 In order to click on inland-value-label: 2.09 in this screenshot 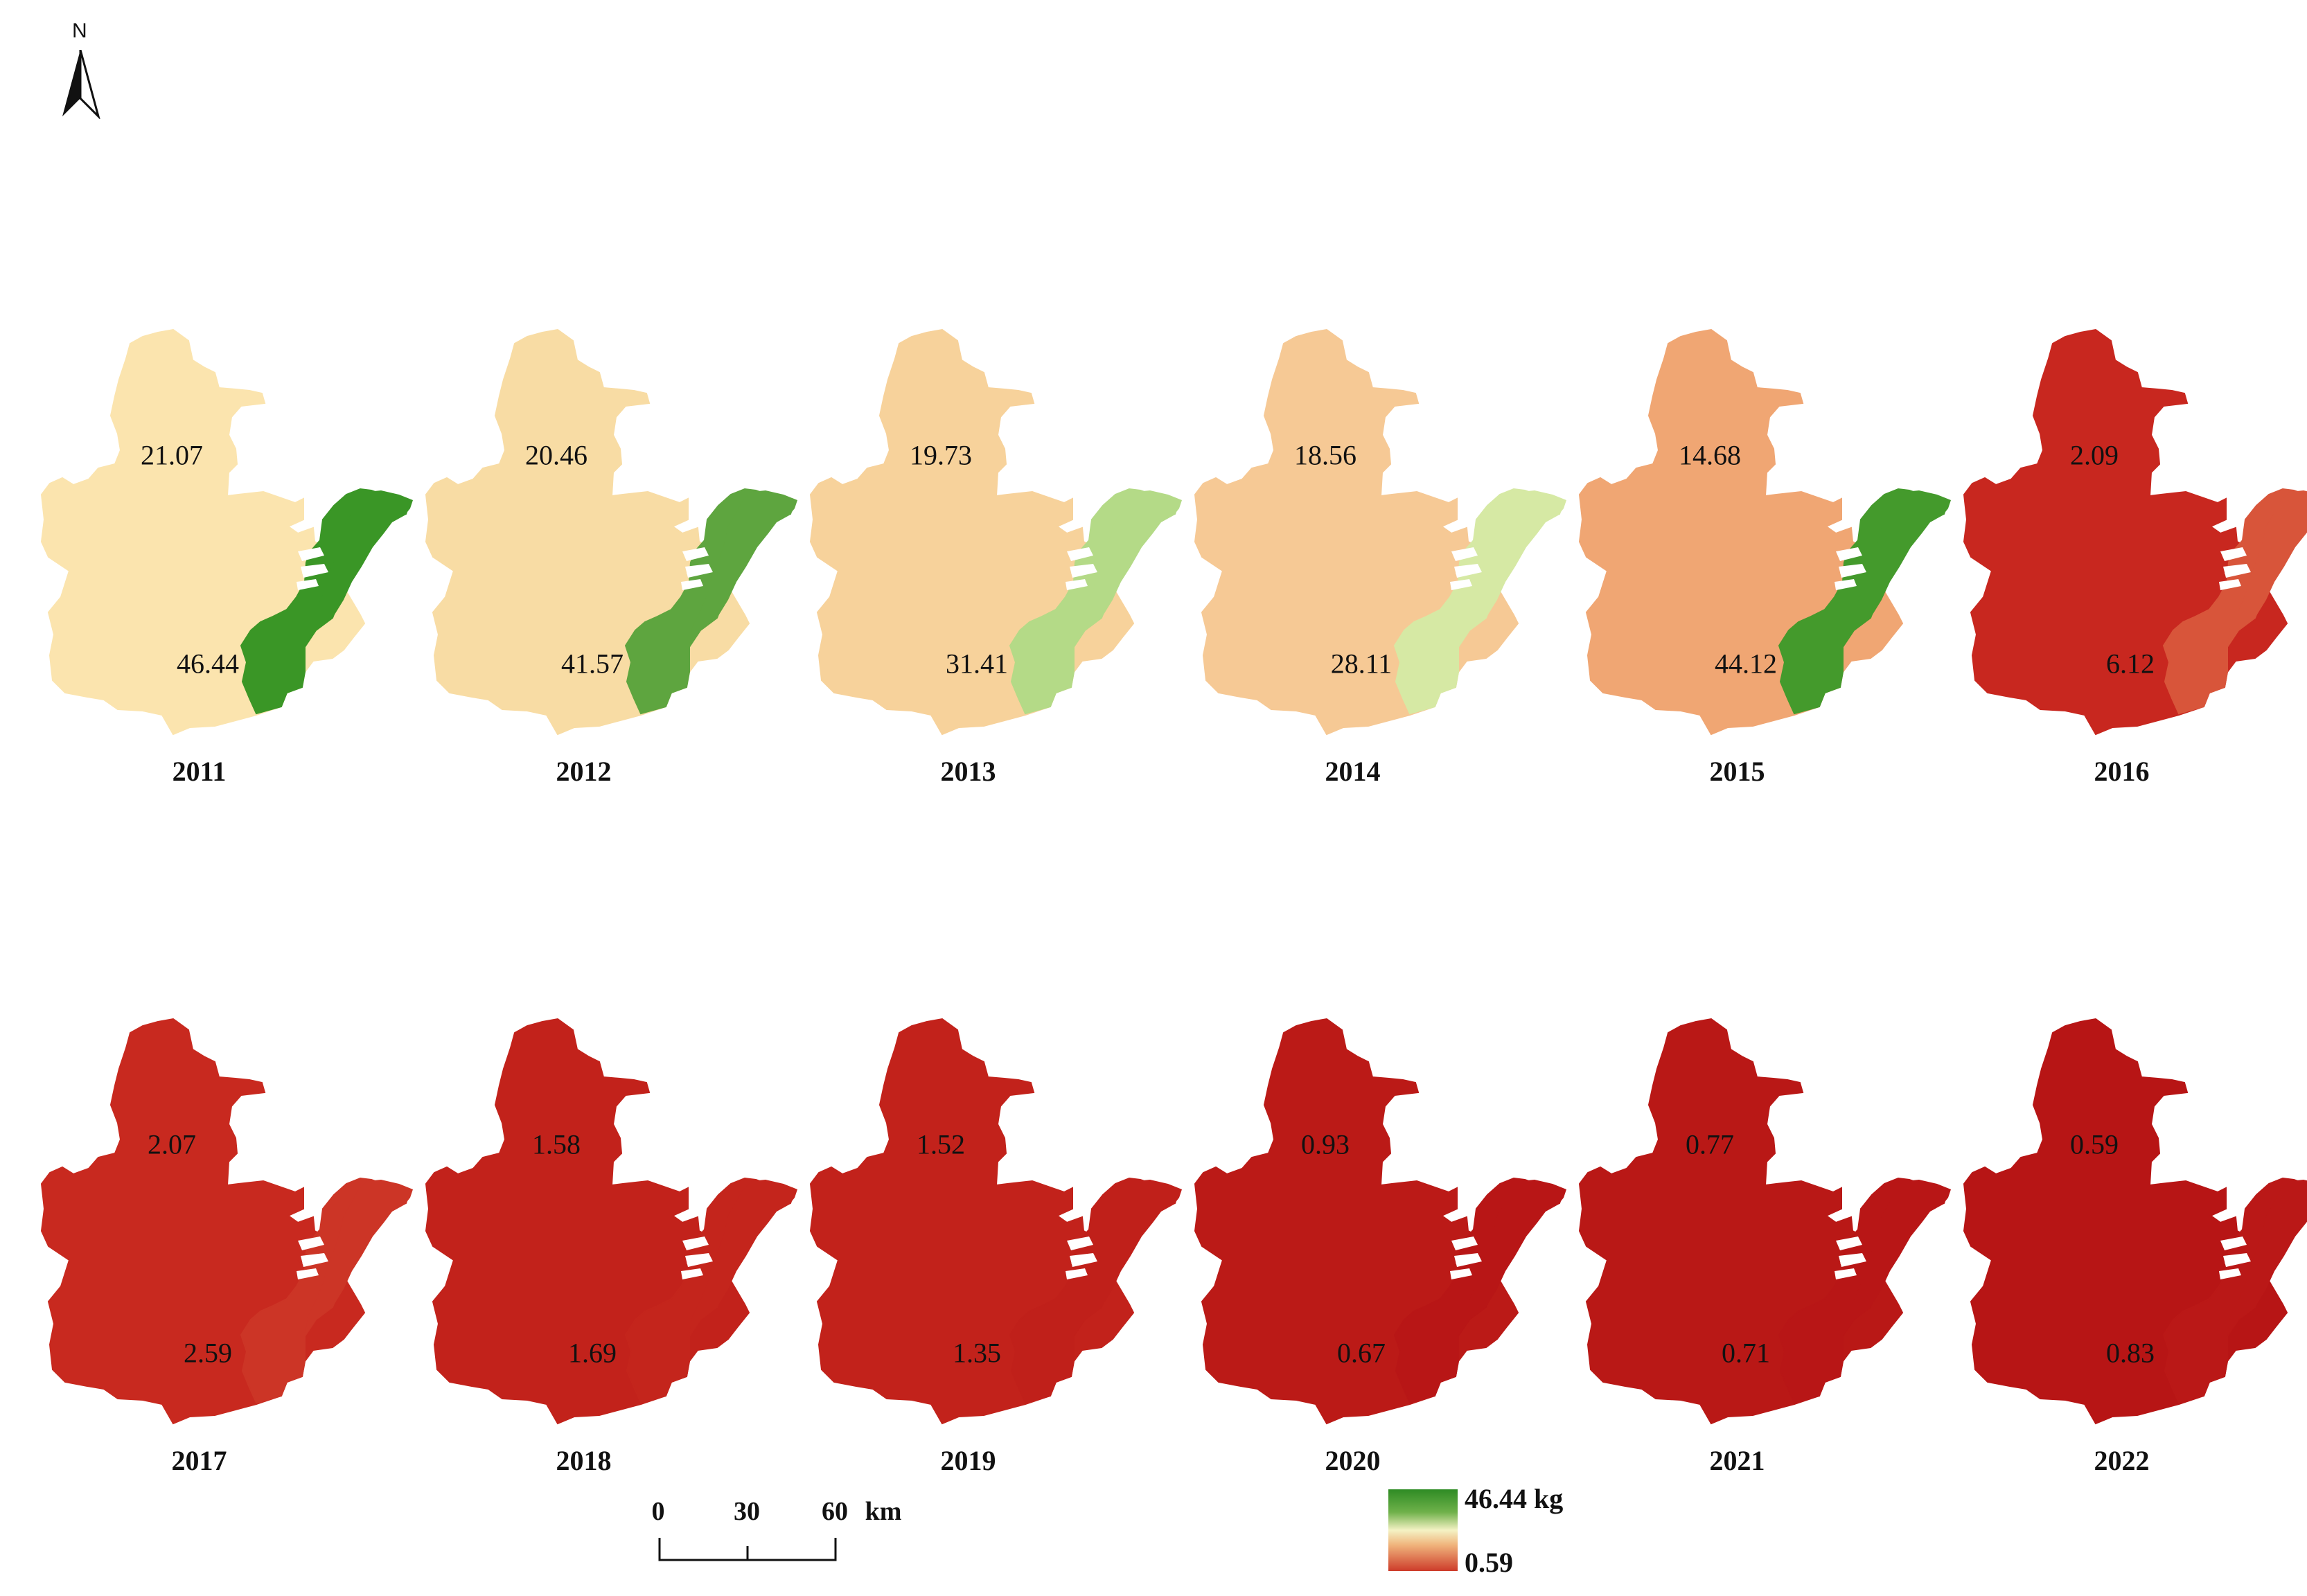, I will do `click(2094, 455)`.